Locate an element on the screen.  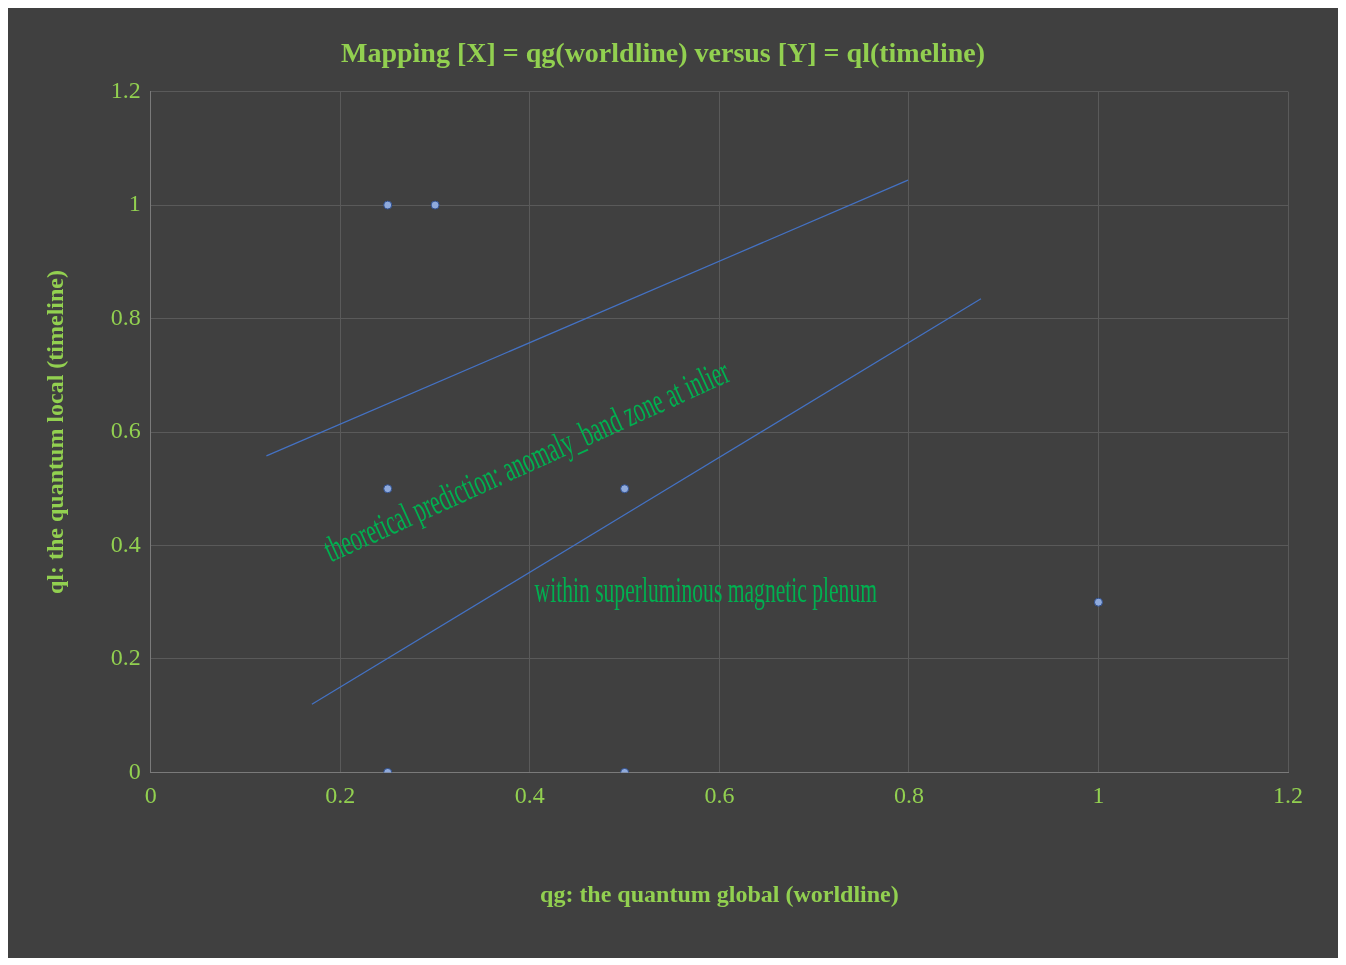
x-axis-title: qg: the quantum global (worldline) is located at coordinates (719, 893).